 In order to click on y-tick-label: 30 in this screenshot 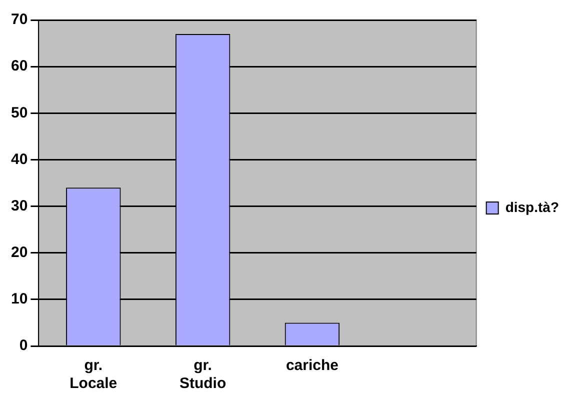, I will do `click(19, 205)`.